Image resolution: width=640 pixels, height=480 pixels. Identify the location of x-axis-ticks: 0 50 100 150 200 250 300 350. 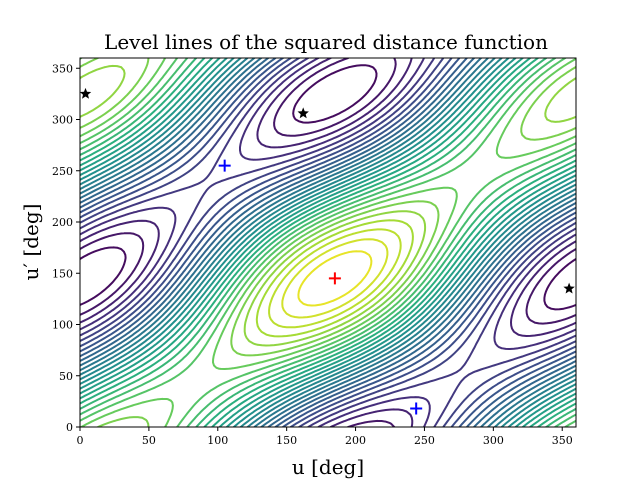
(325, 437).